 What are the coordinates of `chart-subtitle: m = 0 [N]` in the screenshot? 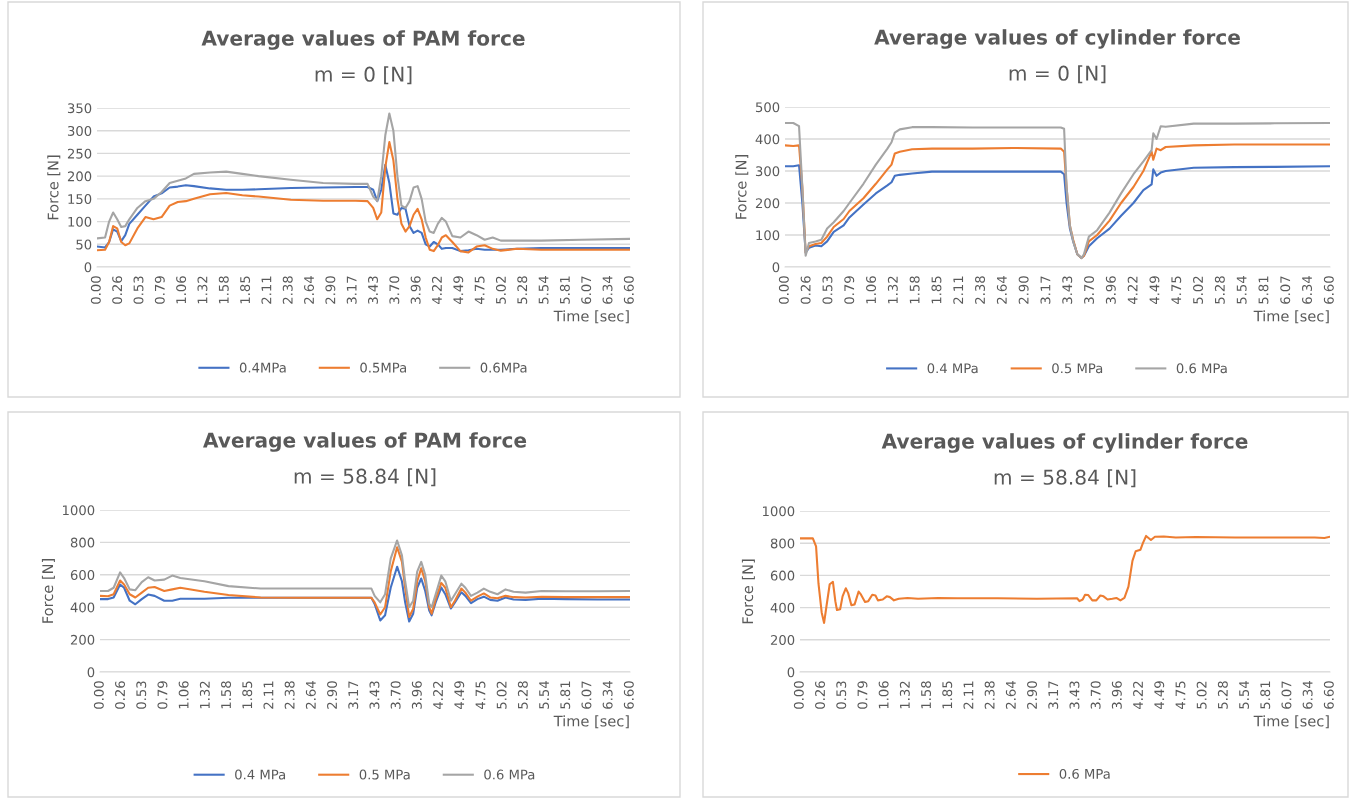 It's located at (363, 75).